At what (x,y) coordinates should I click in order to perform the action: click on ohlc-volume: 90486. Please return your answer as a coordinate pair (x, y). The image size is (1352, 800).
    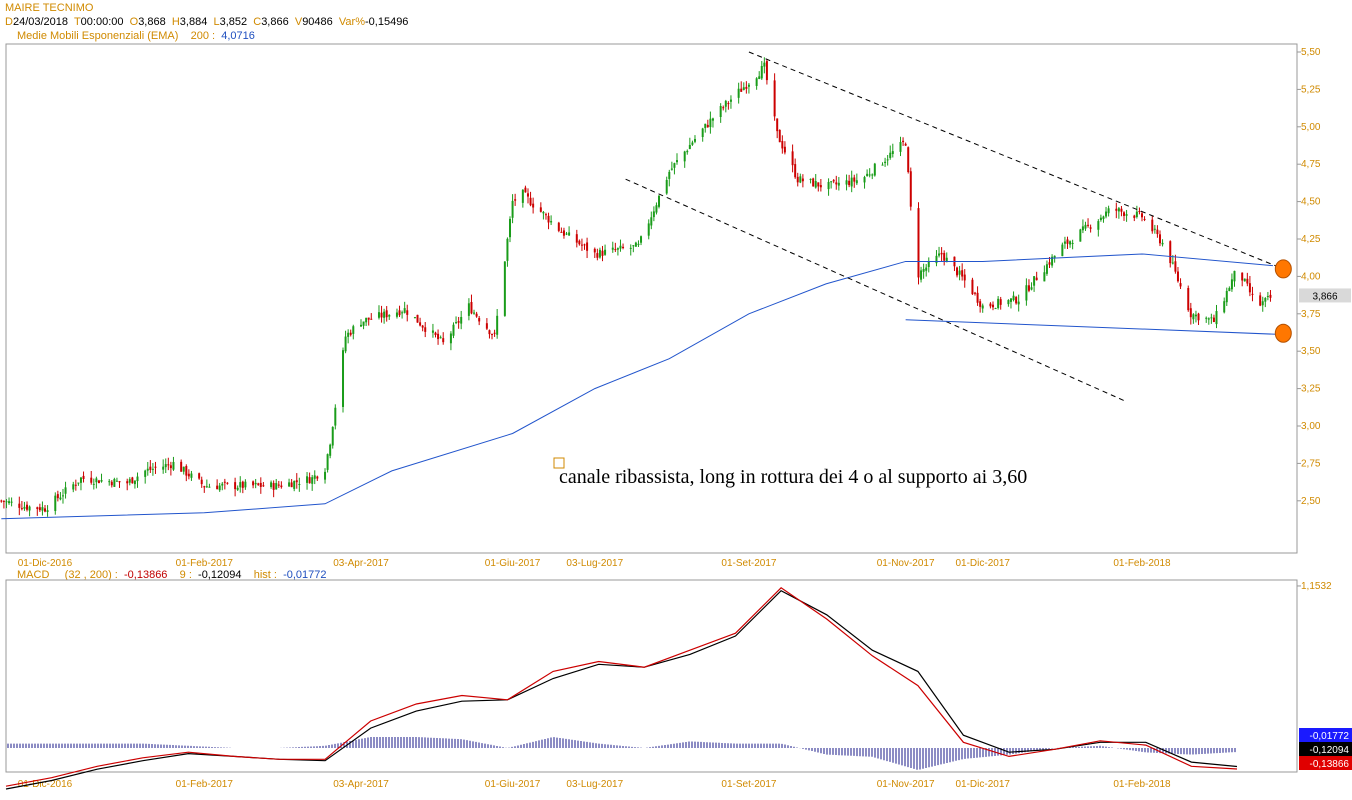
    Looking at the image, I should click on (317, 22).